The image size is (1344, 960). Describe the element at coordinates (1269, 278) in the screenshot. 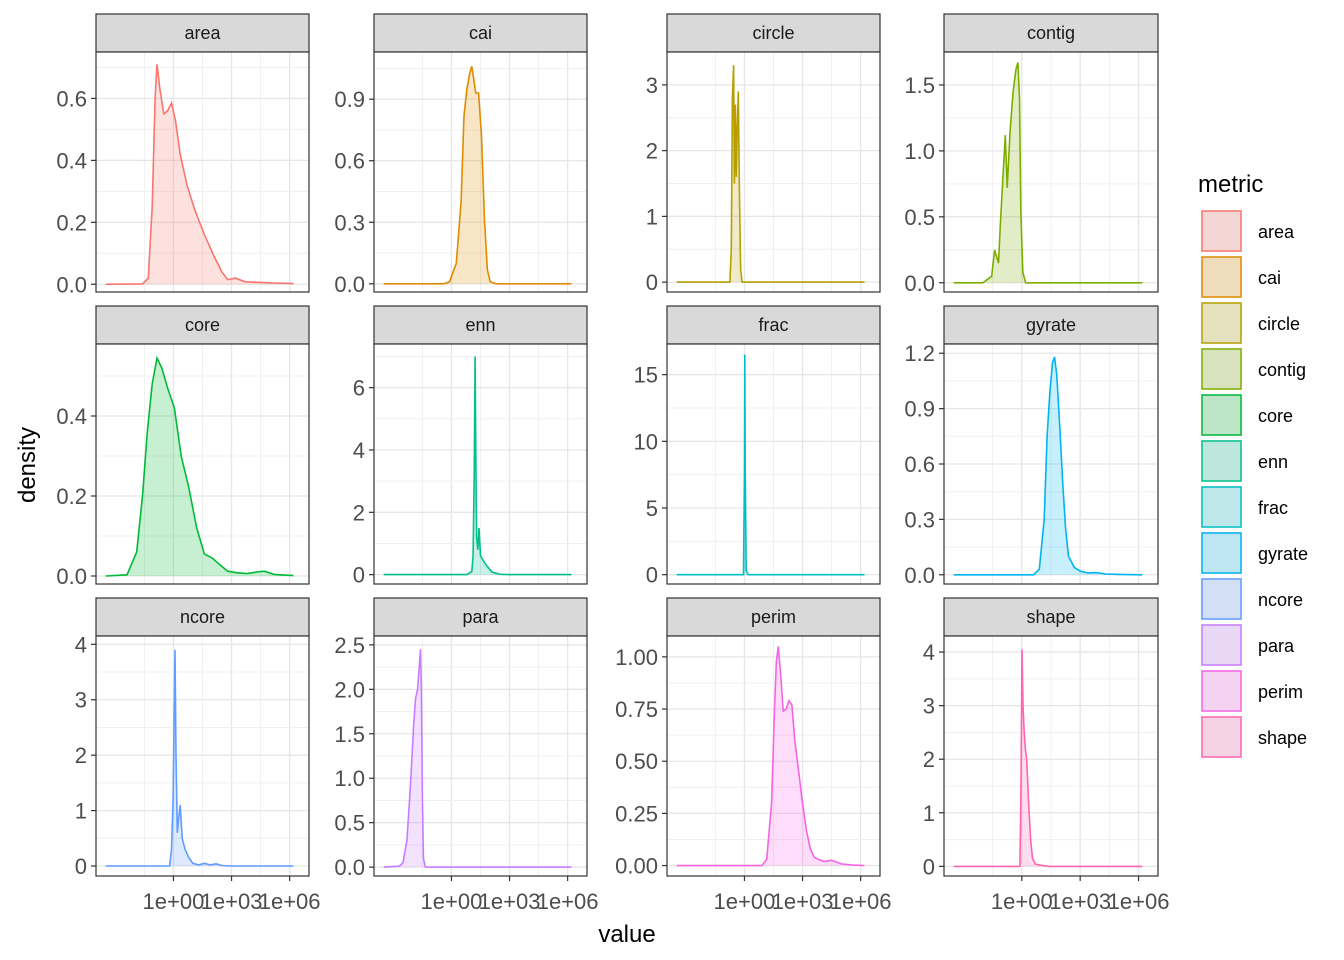

I see `legend-label: cai` at that location.